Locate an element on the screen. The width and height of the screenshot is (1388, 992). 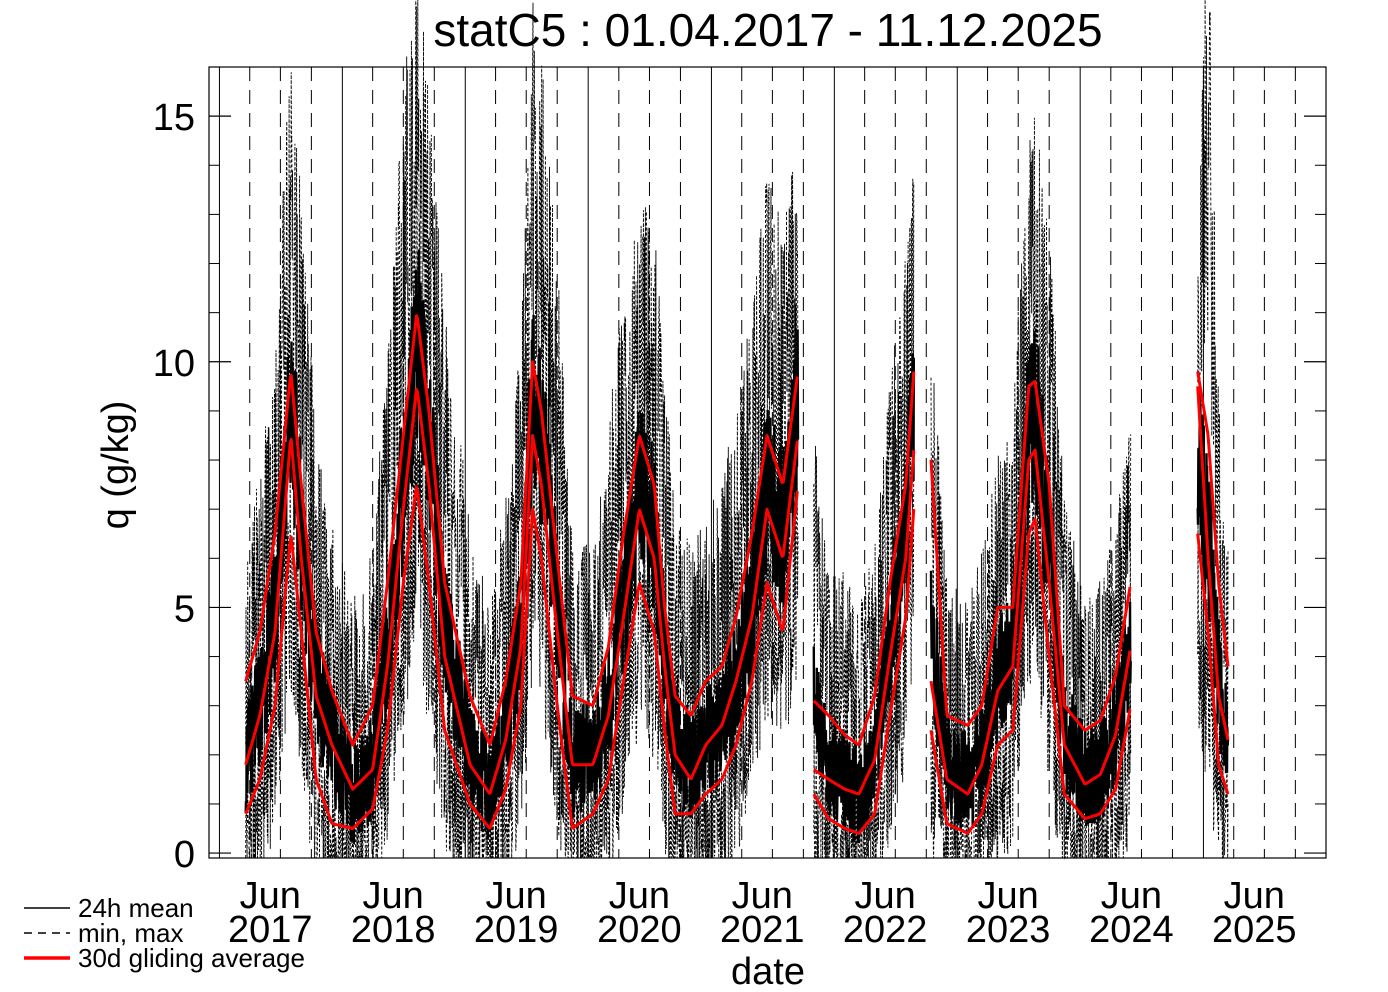
x-tick-year-label: 2024 is located at coordinates (1131, 930).